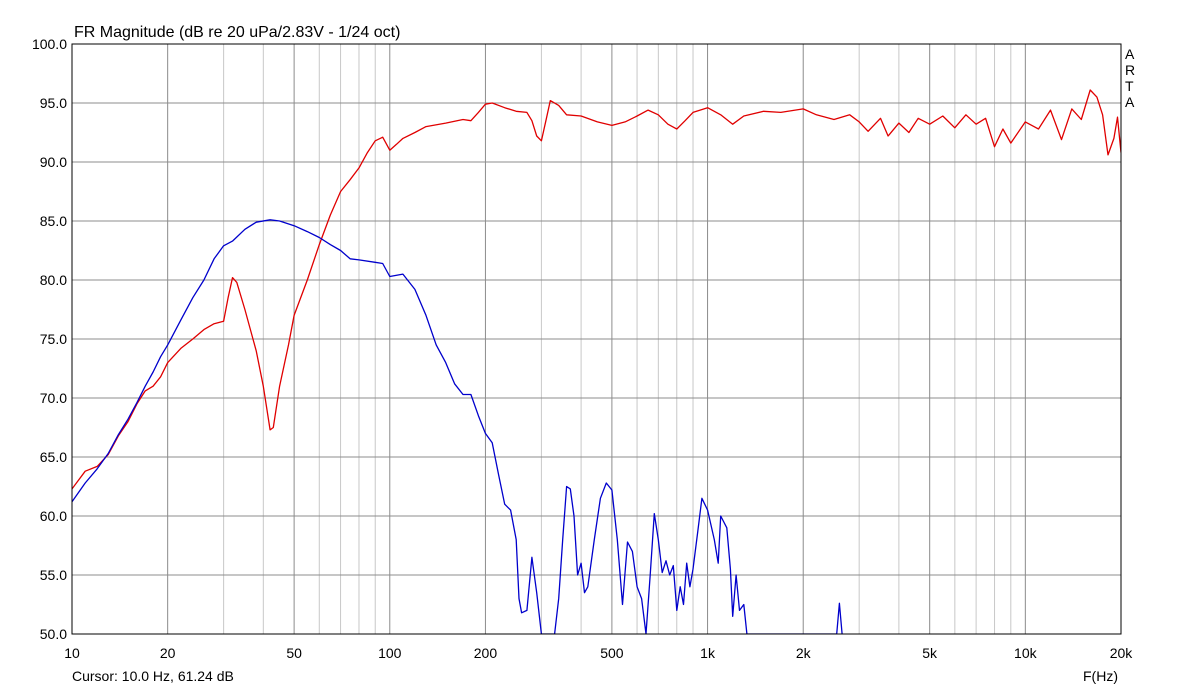 This screenshot has height=689, width=1193. I want to click on y-tick-label: 80.0, so click(53, 280).